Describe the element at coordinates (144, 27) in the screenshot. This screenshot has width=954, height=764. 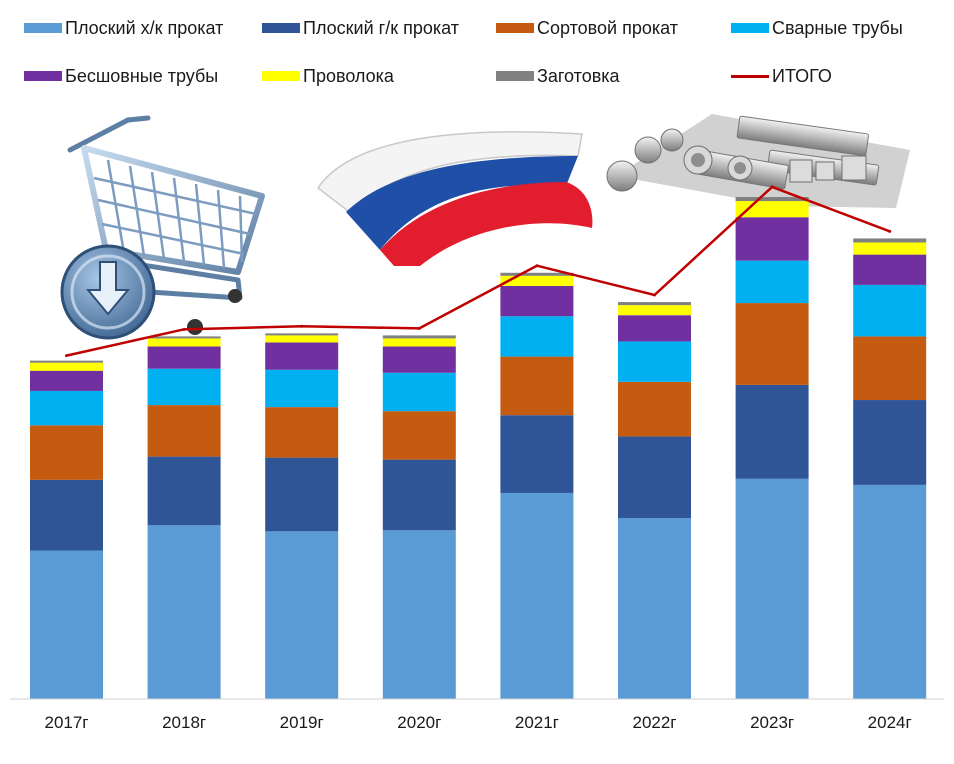
I see `legend-label: Плоский х/к прокат` at that location.